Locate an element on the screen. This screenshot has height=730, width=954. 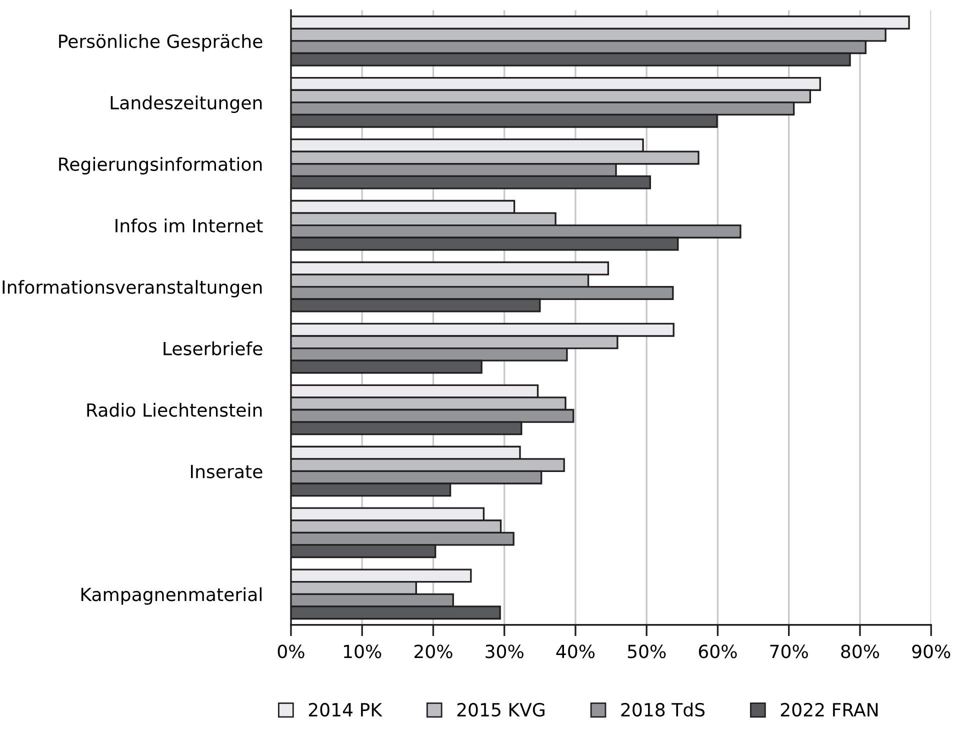
x-tick-label: 90% is located at coordinates (931, 651).